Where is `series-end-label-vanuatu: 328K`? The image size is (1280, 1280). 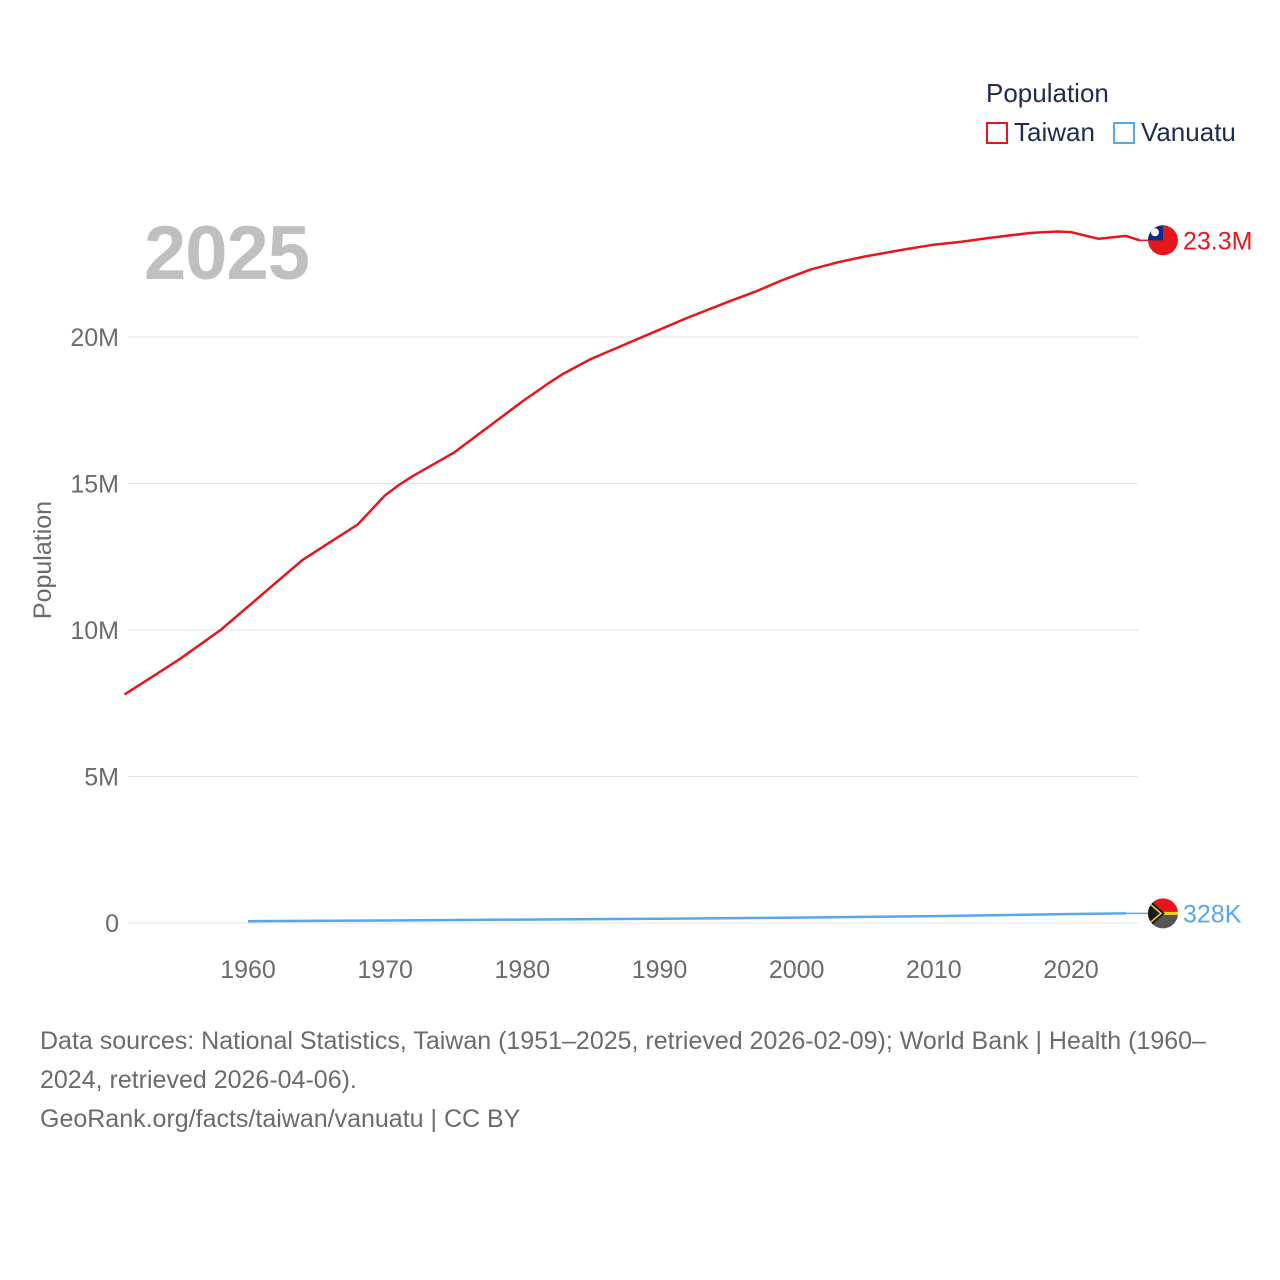 series-end-label-vanuatu: 328K is located at coordinates (1212, 914).